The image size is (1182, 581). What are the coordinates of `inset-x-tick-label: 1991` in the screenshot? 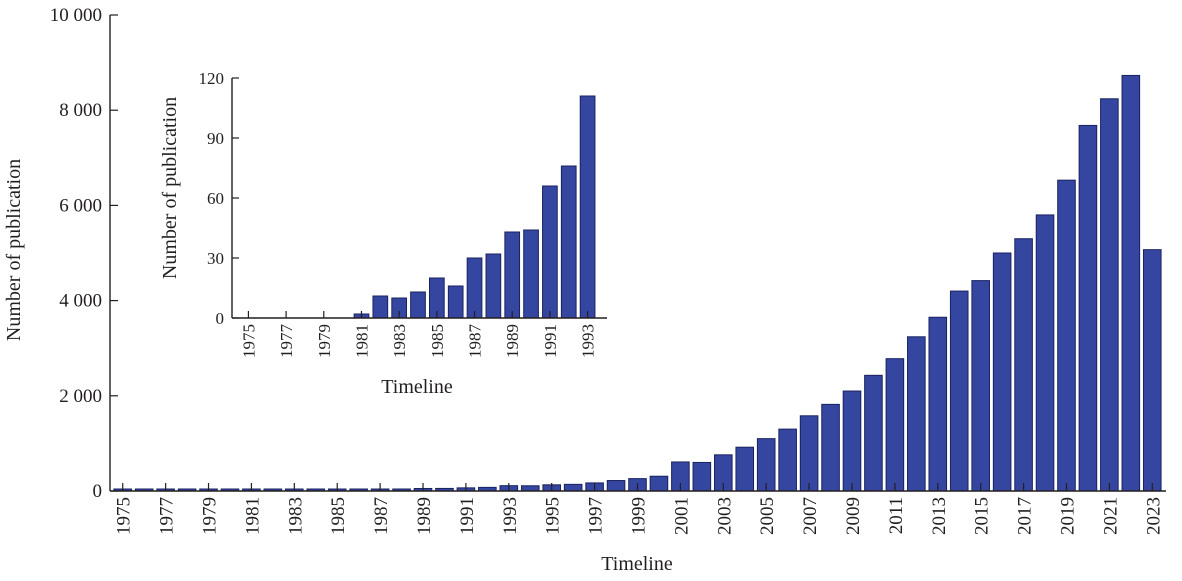 It's located at (550, 341).